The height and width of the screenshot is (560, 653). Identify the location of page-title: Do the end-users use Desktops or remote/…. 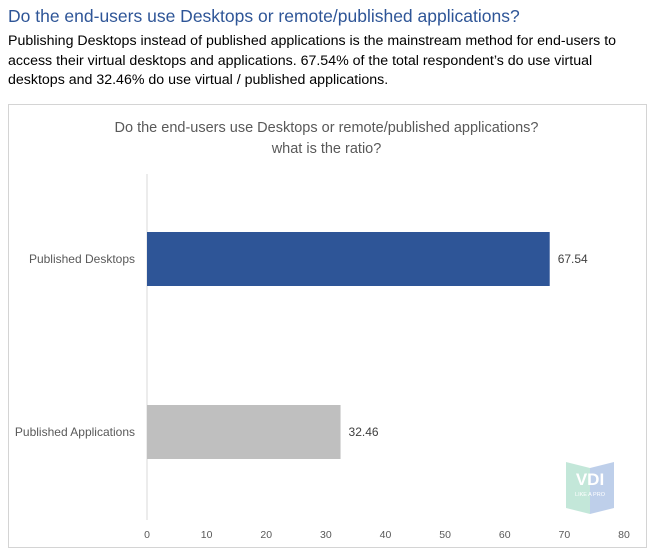
(264, 16).